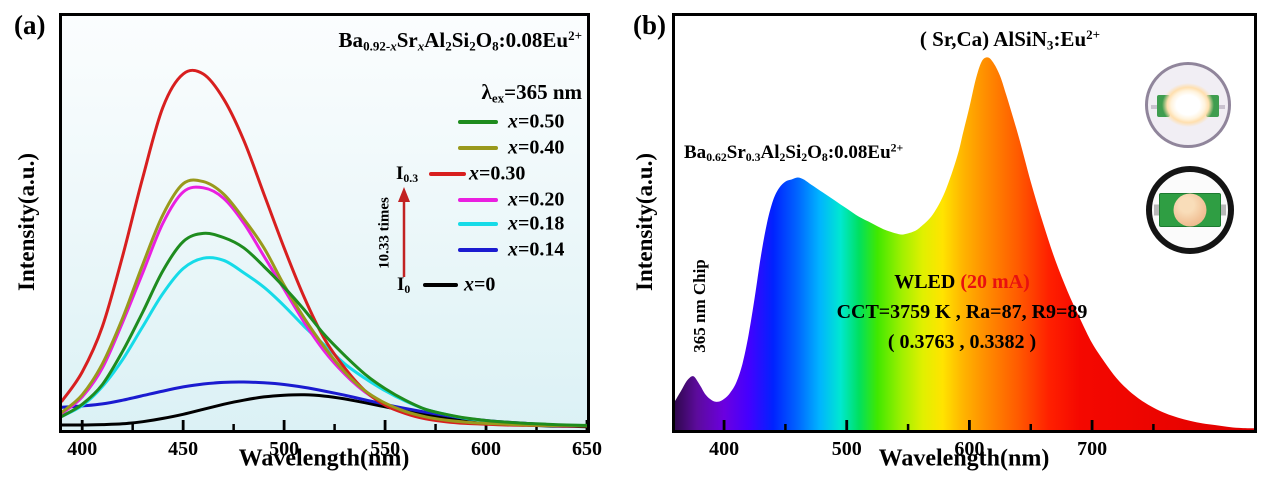 The height and width of the screenshot is (494, 1264). Describe the element at coordinates (183, 449) in the screenshot. I see `x-tick-label: 450` at that location.